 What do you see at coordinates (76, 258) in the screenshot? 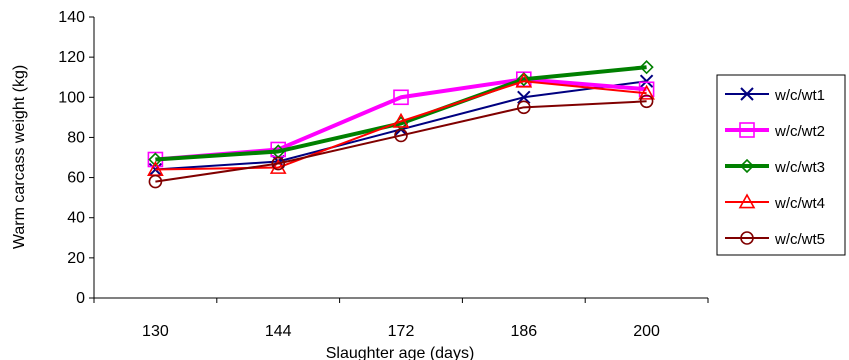
I see `y-tick-label: 20` at bounding box center [76, 258].